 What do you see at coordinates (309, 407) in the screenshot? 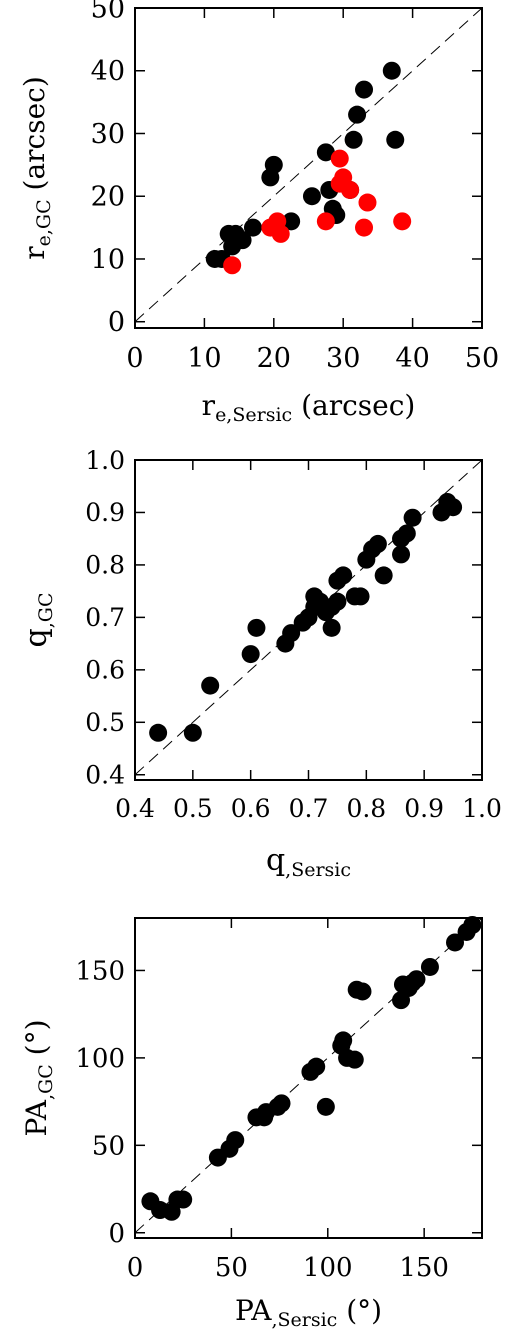
I see `x-axis-label: re,Sersic (arcsec)` at bounding box center [309, 407].